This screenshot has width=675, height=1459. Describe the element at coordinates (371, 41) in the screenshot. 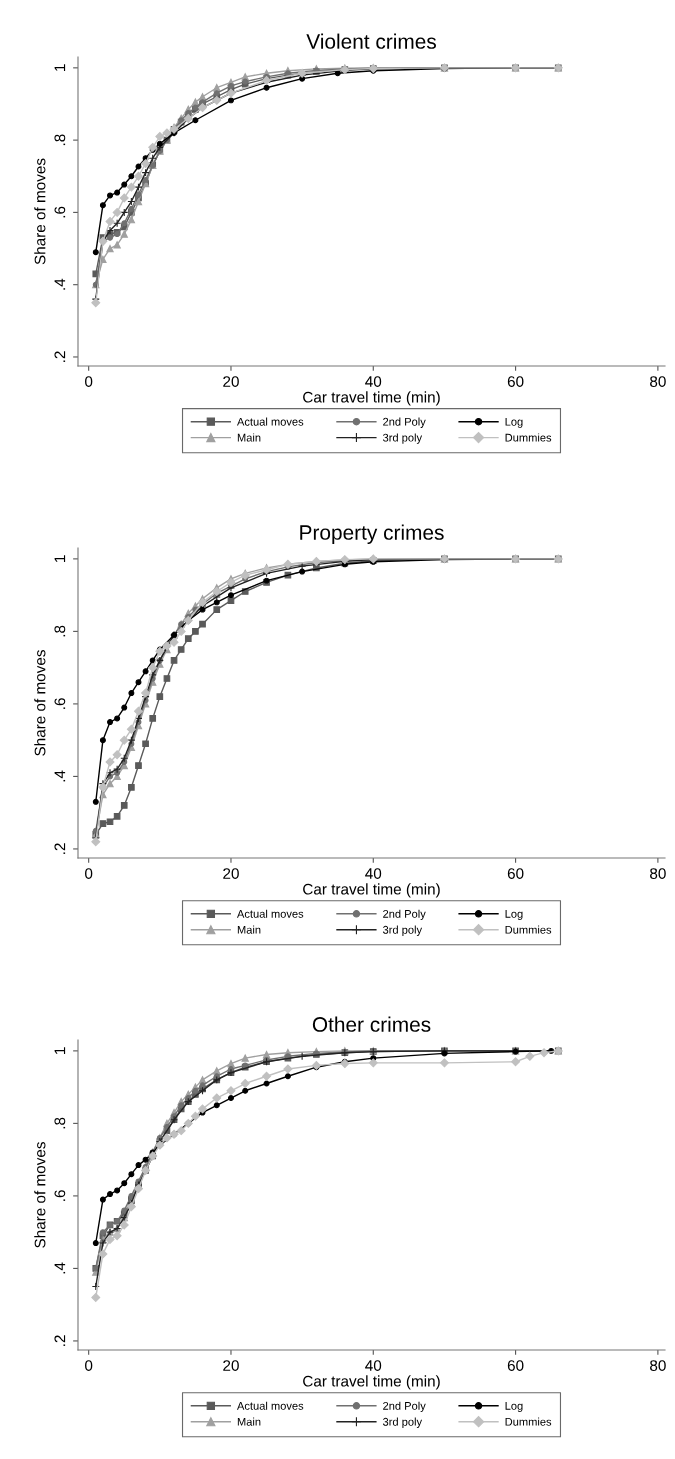

I see `chart-title: Violent crimes` at that location.